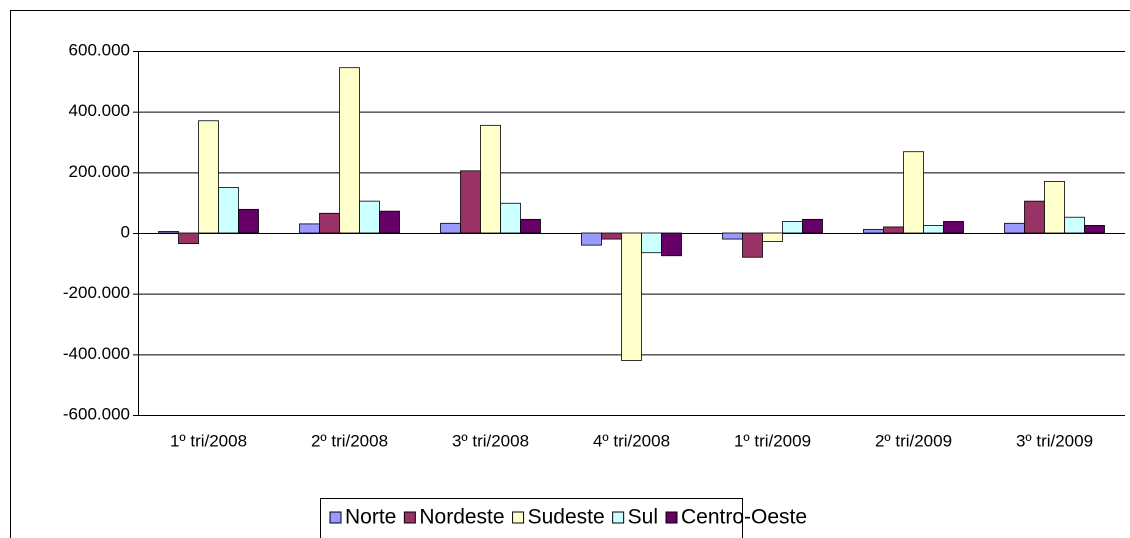  I want to click on y-tick-label: -600.000, so click(96, 413).